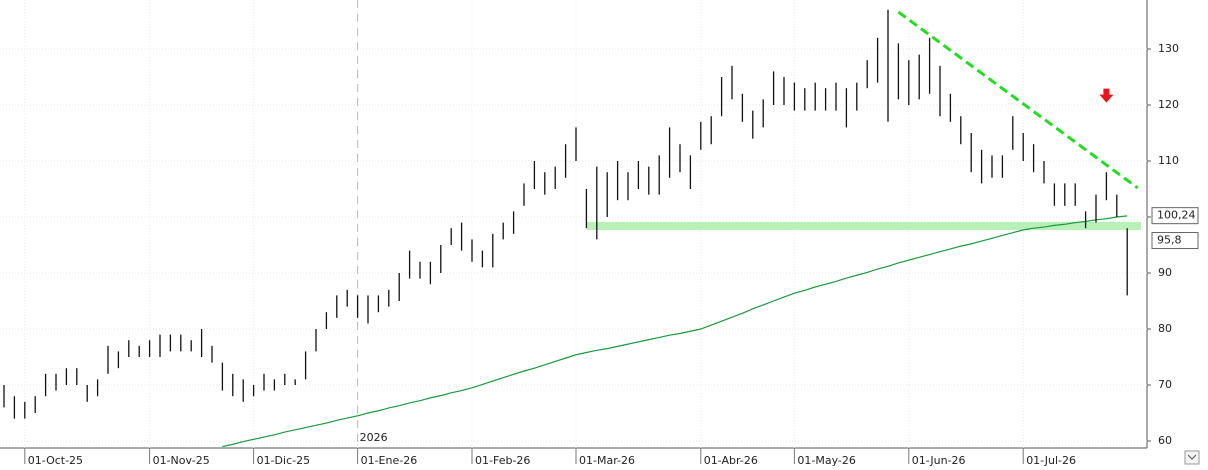 The height and width of the screenshot is (470, 1208). I want to click on price-label: 95,8, so click(1169, 240).